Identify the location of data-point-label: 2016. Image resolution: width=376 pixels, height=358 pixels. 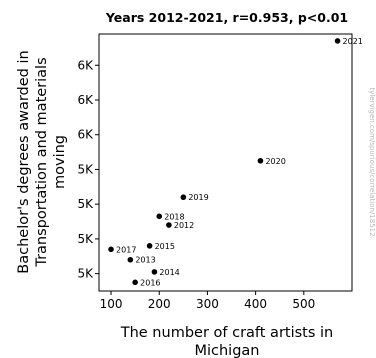
(150, 282).